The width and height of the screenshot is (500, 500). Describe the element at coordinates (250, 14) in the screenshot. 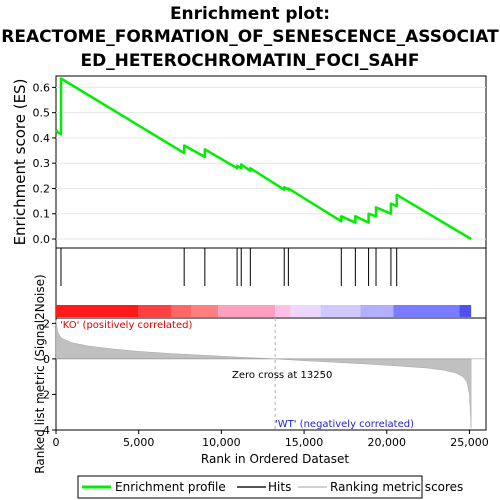

I see `chart-title-line-1: Enrichment plot:` at that location.